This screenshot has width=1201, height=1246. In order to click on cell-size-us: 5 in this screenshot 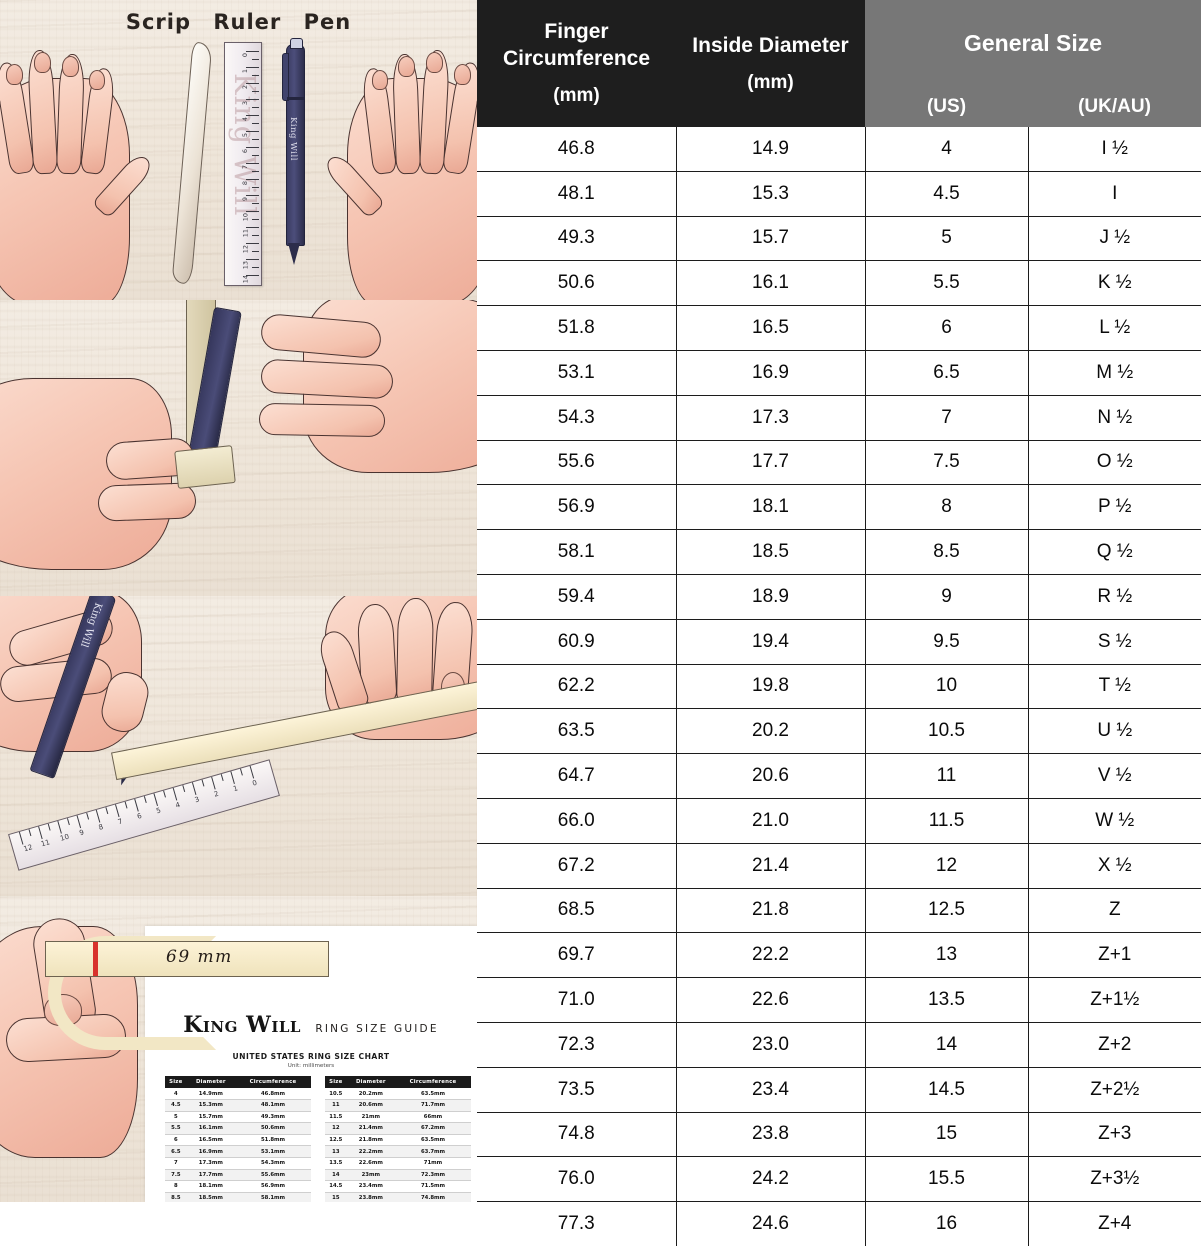, I will do `click(947, 239)`.